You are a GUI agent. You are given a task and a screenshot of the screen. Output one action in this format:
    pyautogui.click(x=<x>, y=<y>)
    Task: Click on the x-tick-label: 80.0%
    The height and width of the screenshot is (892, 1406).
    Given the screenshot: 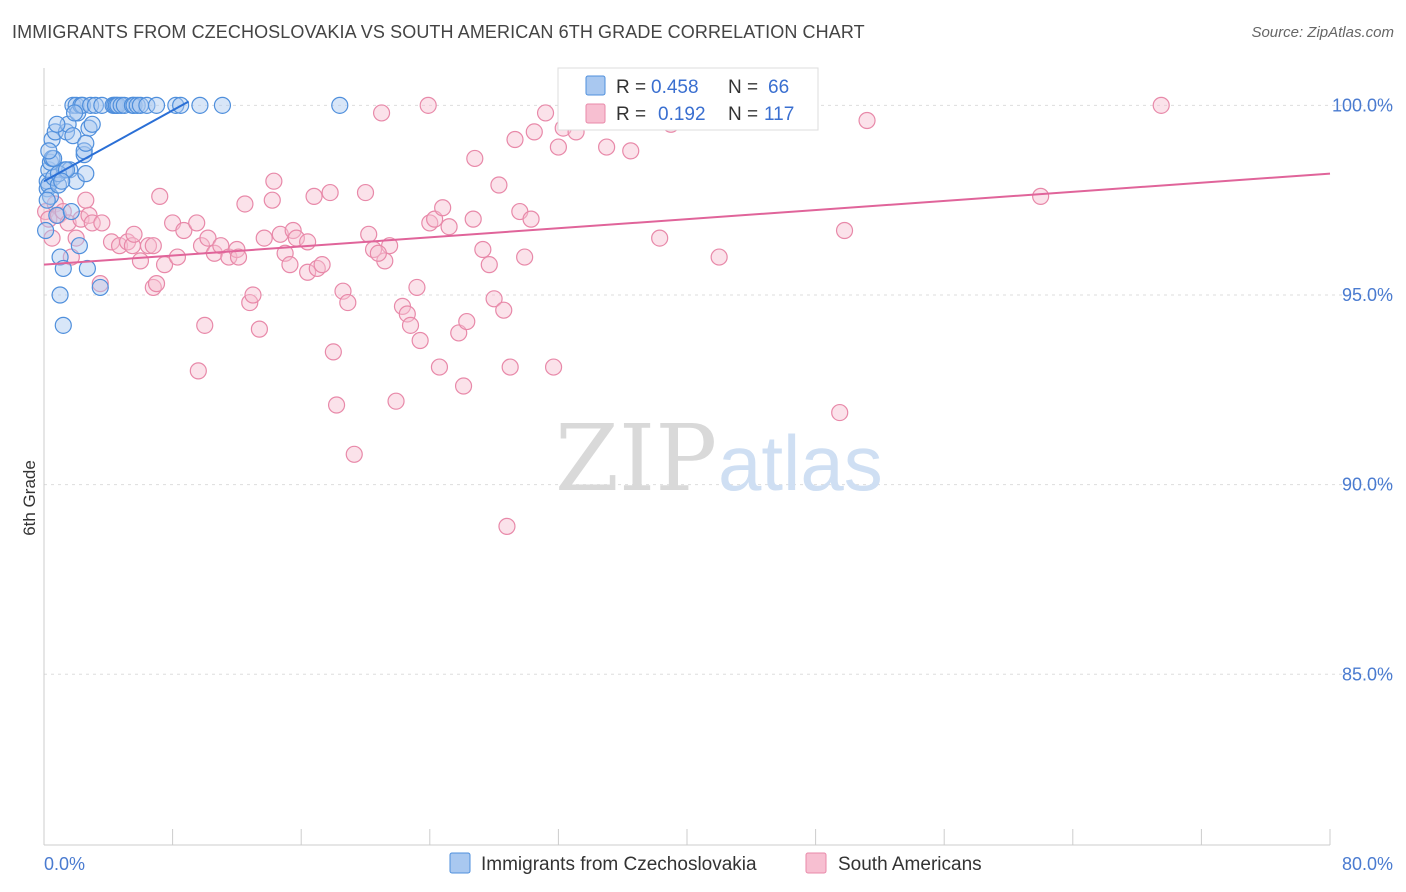 What is the action you would take?
    pyautogui.click(x=1367, y=864)
    